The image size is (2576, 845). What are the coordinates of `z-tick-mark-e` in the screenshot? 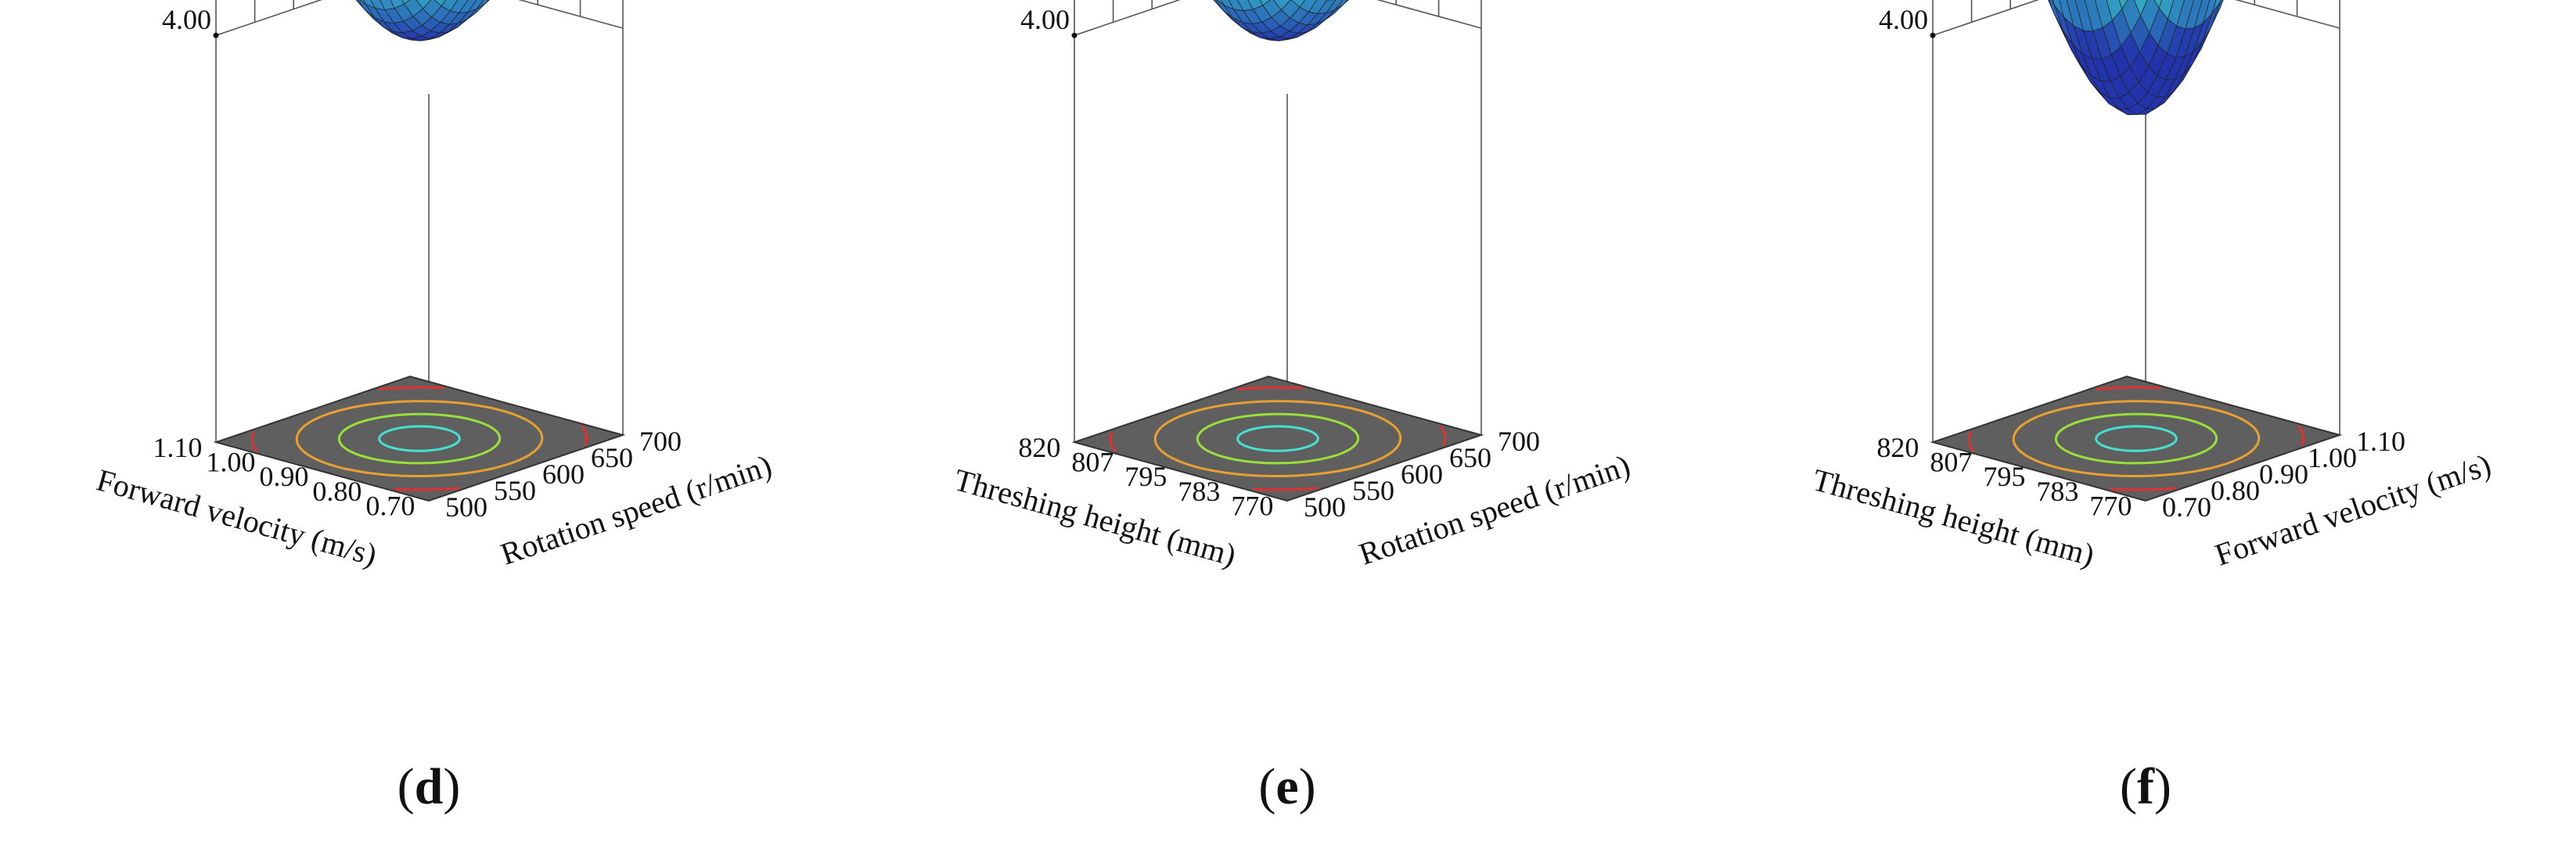 It's located at (1075, 35).